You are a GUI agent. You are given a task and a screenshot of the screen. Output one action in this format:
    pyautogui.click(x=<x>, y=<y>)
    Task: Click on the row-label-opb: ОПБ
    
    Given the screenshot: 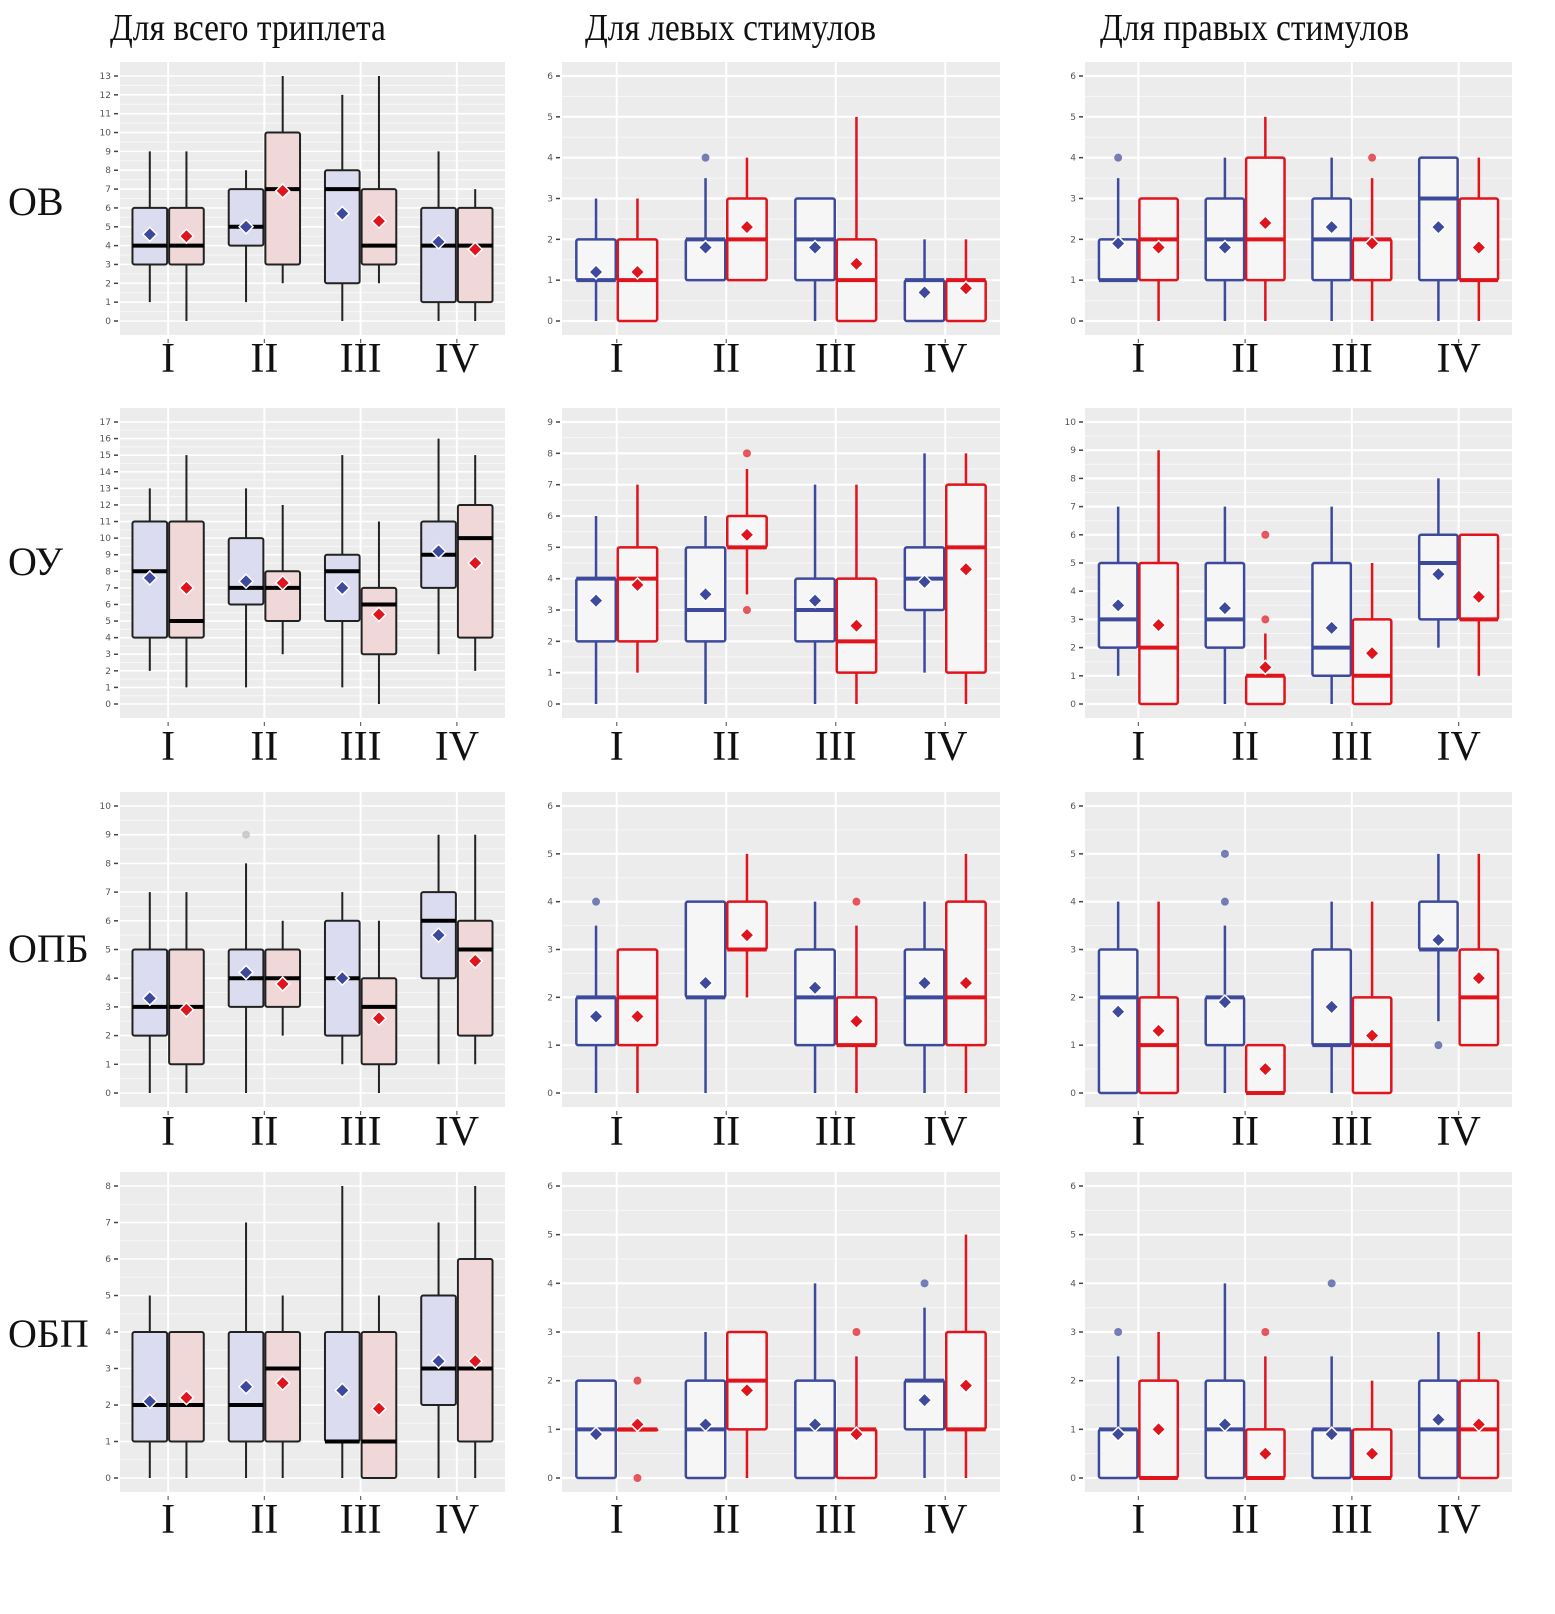 What is the action you would take?
    pyautogui.click(x=48, y=948)
    